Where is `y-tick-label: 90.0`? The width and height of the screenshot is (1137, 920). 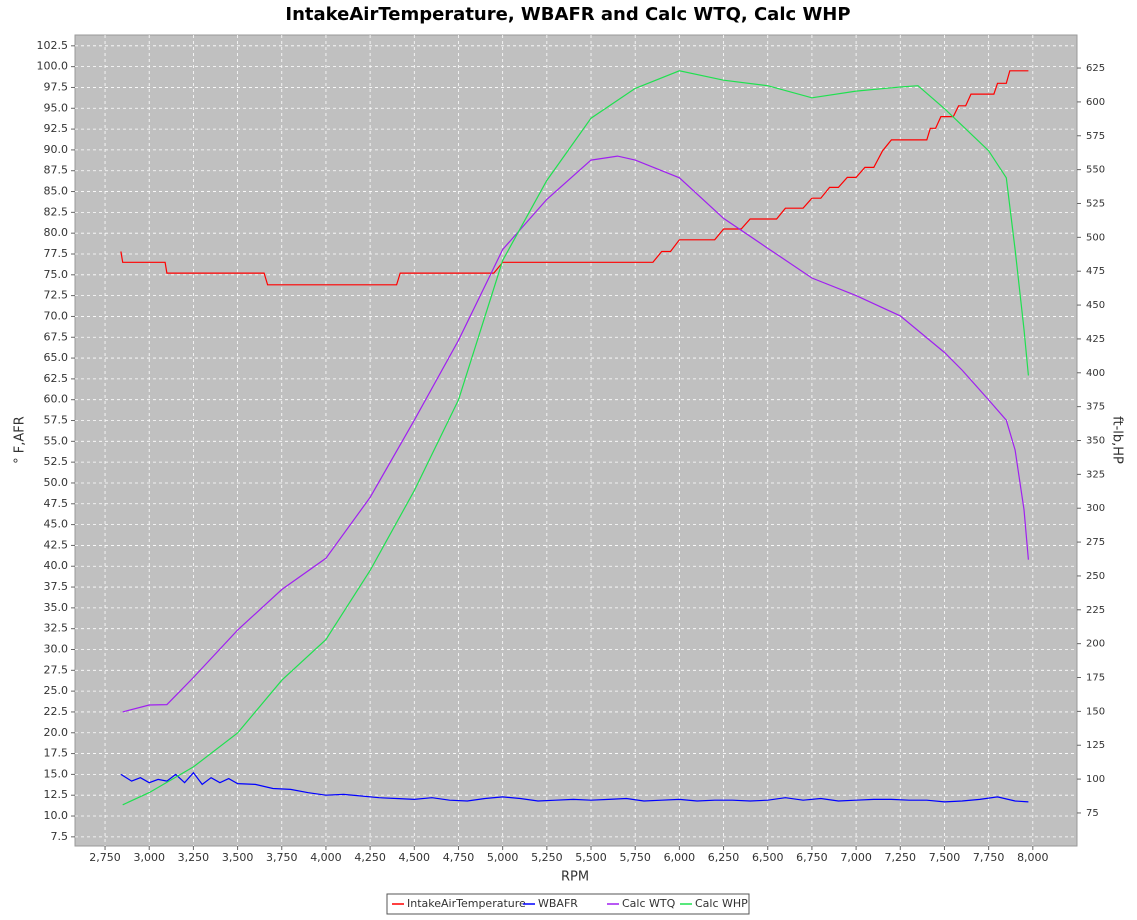
y-tick-label: 90.0 is located at coordinates (56, 149).